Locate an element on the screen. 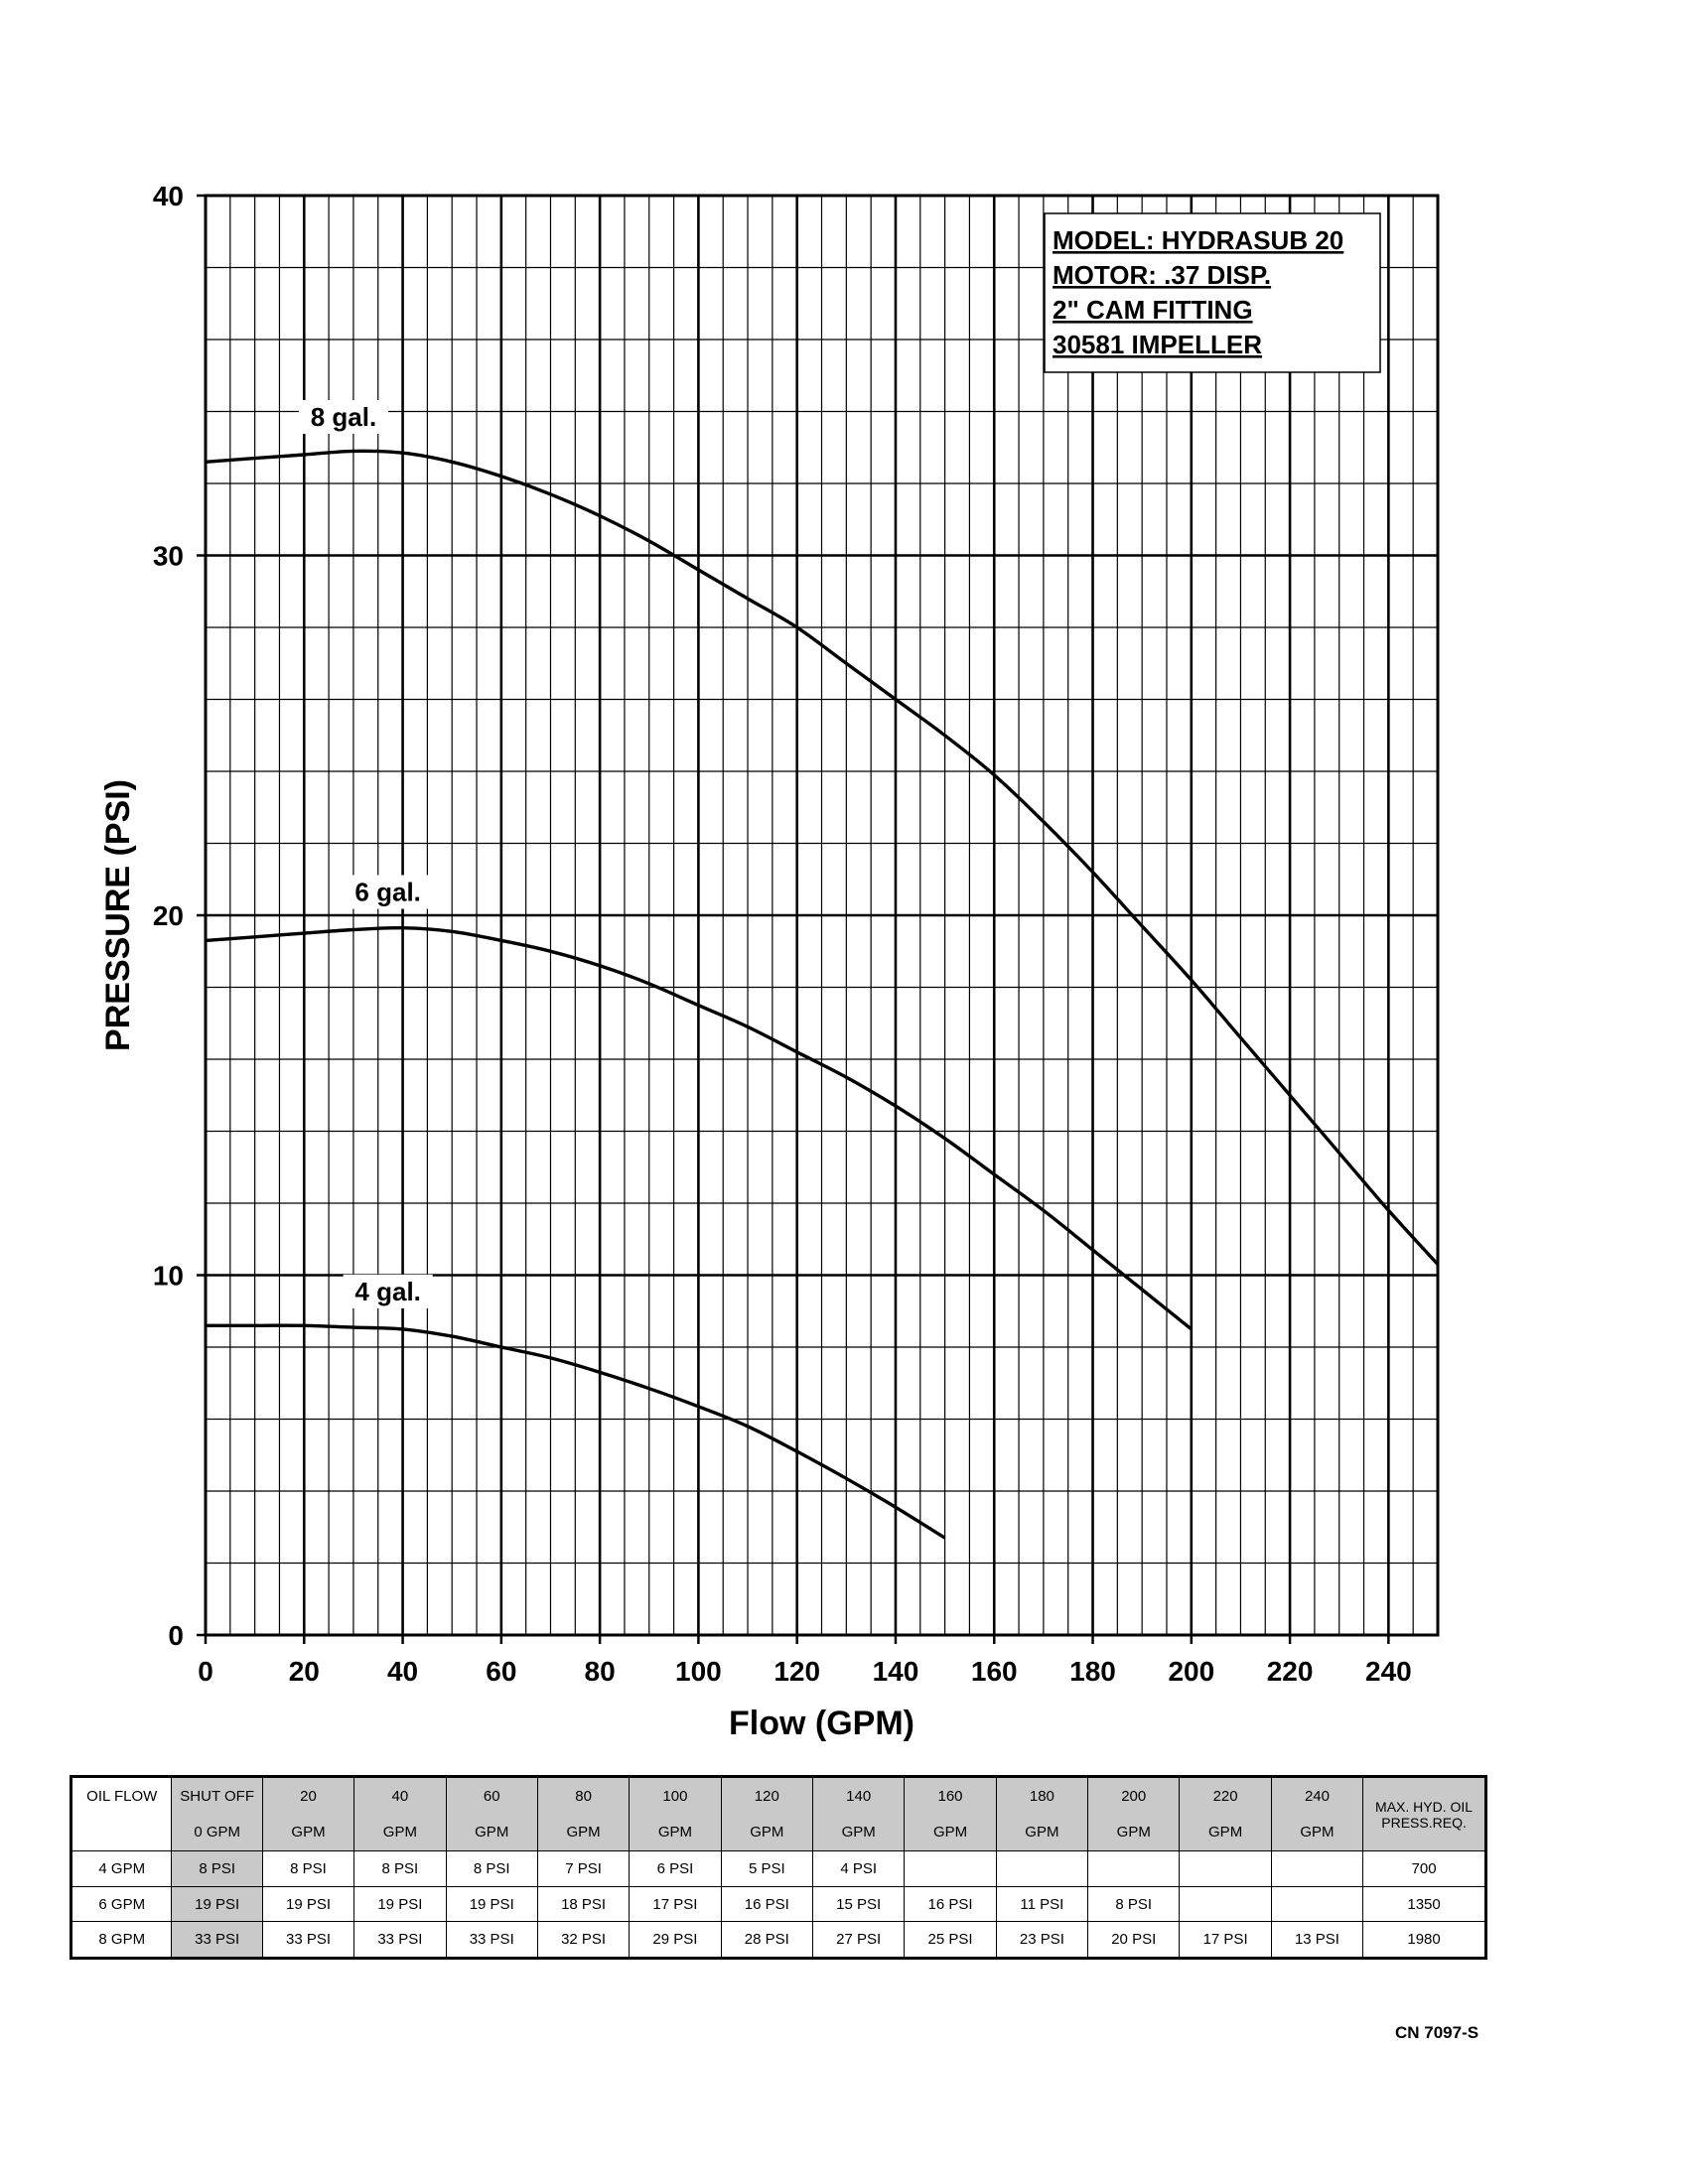 The height and width of the screenshot is (2184, 1688). curve-label: 6 gal. is located at coordinates (387, 892).